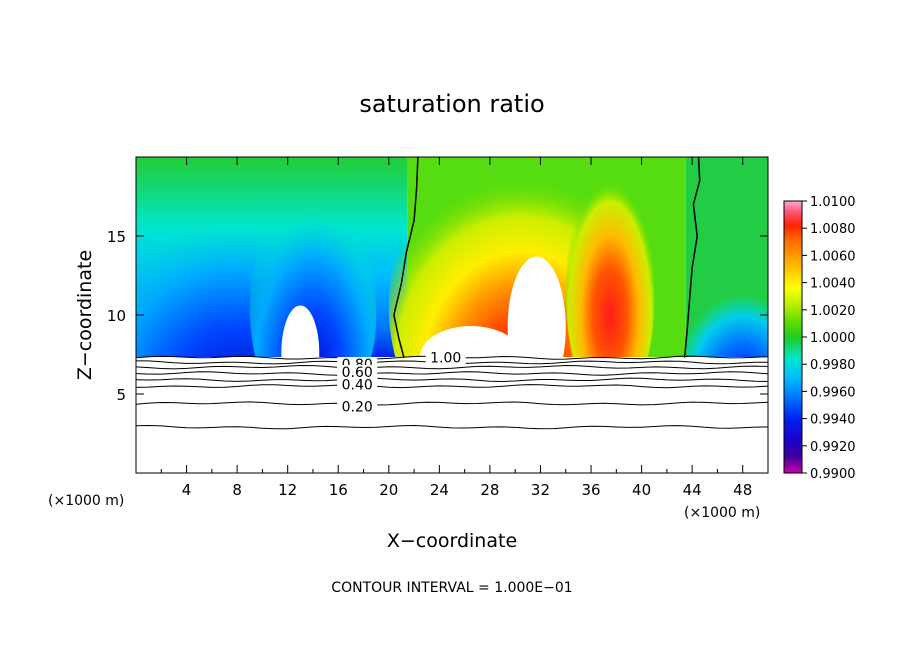 The width and height of the screenshot is (904, 654). I want to click on x-tick-label: 12, so click(287, 490).